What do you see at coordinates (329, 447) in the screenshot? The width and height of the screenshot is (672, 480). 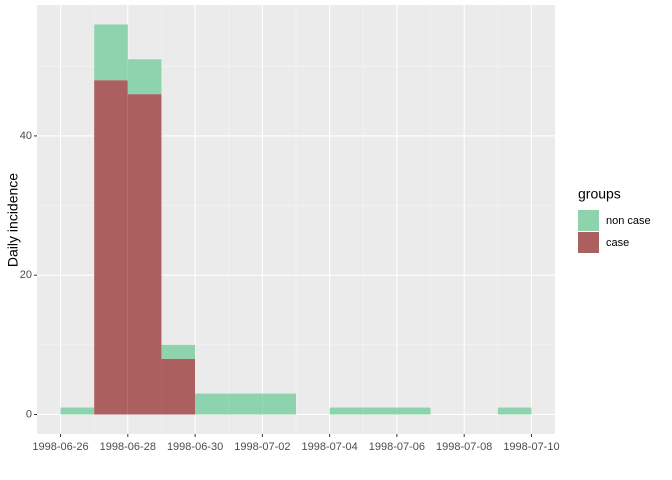 I see `x-tick-label: 1998-07-04` at bounding box center [329, 447].